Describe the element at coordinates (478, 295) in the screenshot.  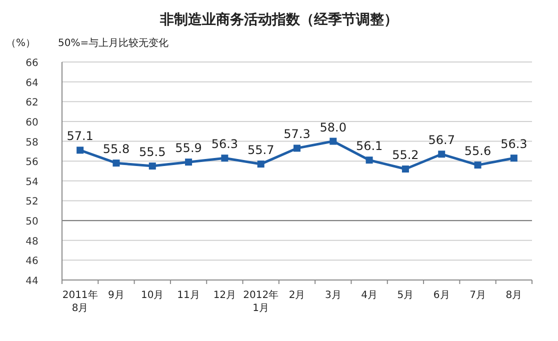
I see `x-tick-label: 7月` at that location.